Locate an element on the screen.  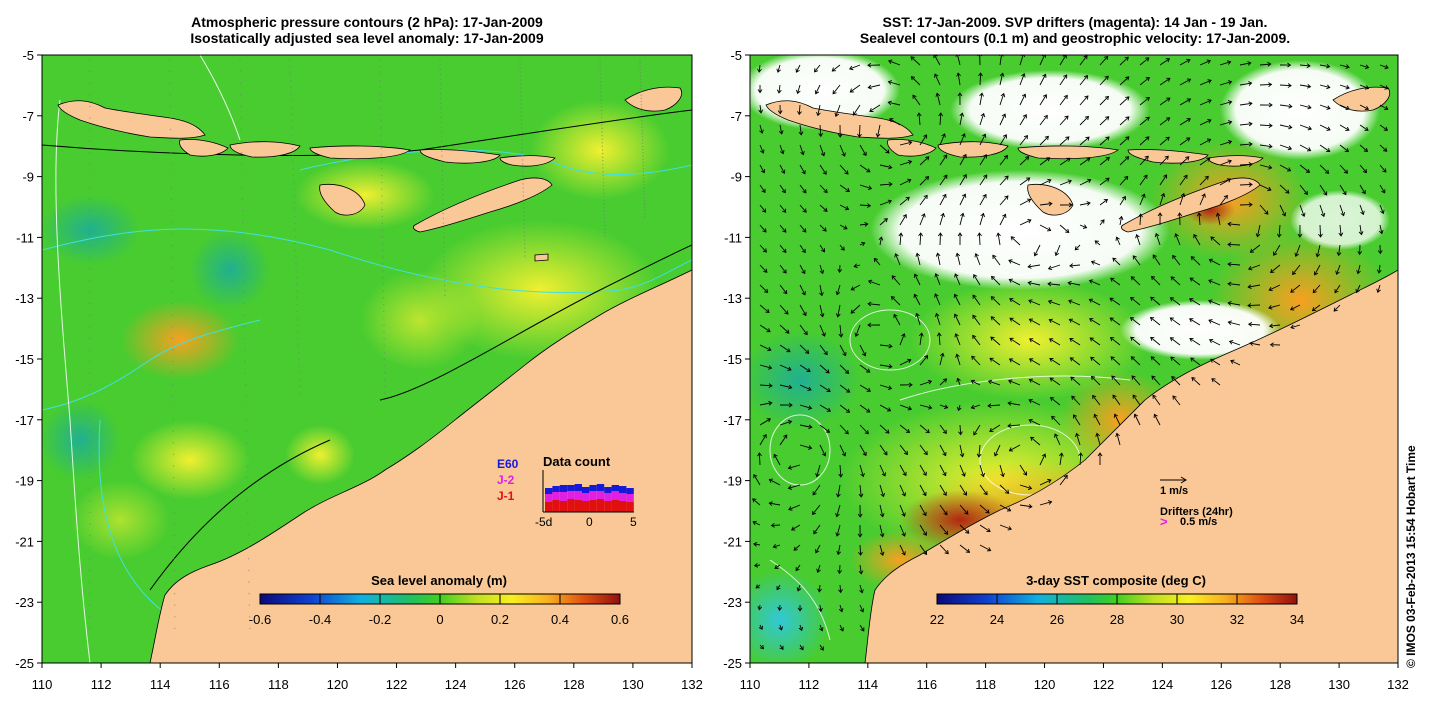
velocity-legend: 1 m/s Drifters (24hr) > 0.5 m/s is located at coordinates (1196, 502).